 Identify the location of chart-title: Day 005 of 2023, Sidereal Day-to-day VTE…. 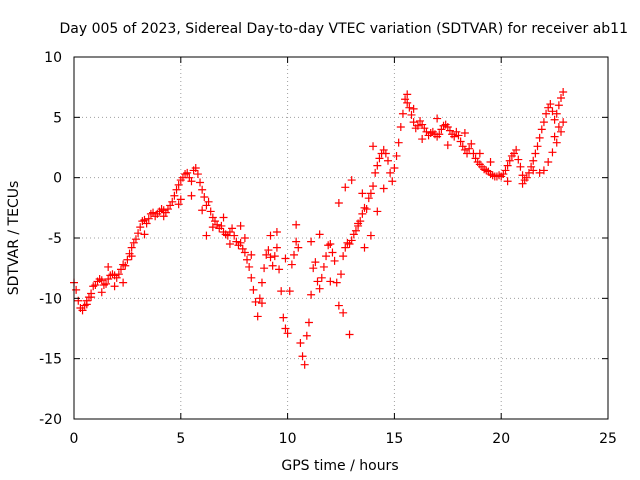
(344, 29).